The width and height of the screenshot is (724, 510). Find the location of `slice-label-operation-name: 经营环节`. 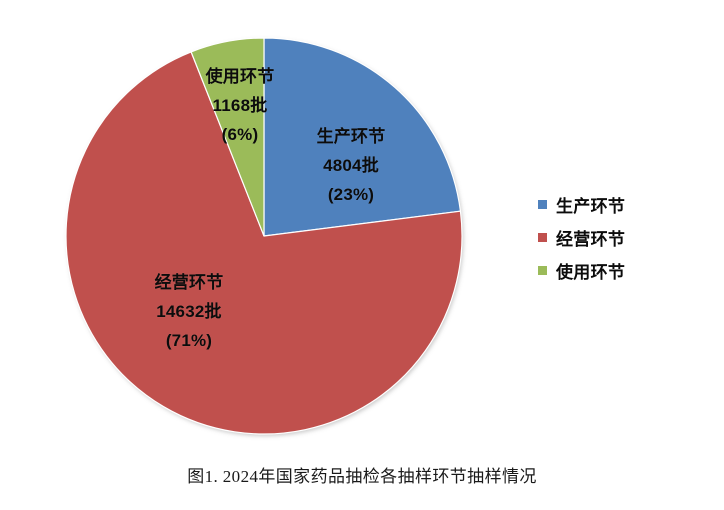

slice-label-operation-name: 经营环节 is located at coordinates (189, 282).